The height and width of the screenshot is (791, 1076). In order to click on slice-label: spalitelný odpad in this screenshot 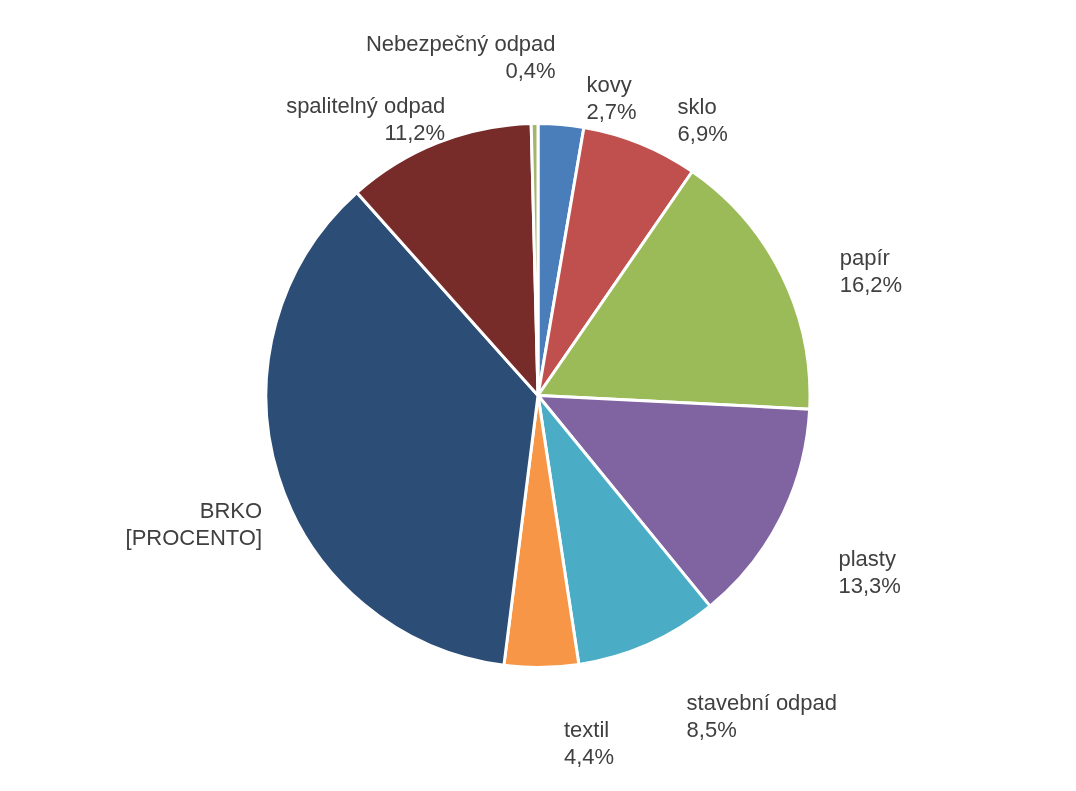, I will do `click(366, 105)`.